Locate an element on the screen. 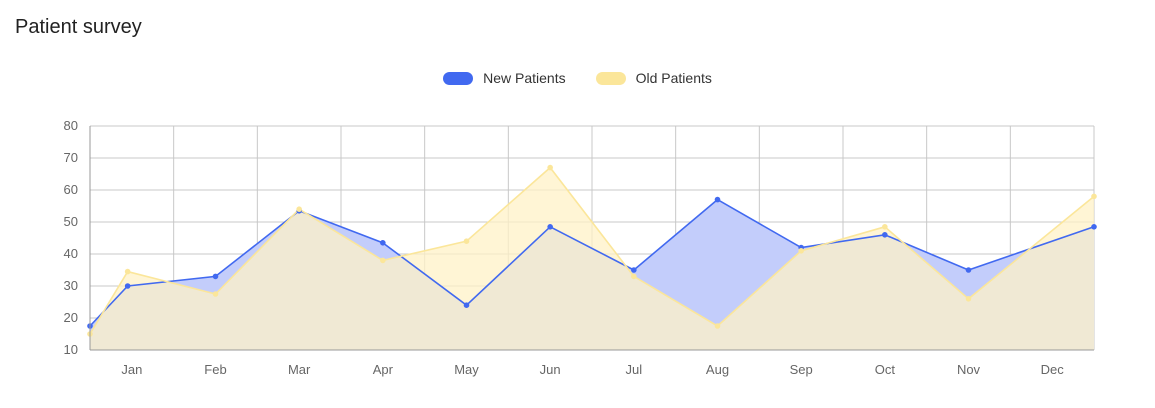 Image resolution: width=1155 pixels, height=408 pixels. chart-legend: New Patients Old Patients is located at coordinates (577, 78).